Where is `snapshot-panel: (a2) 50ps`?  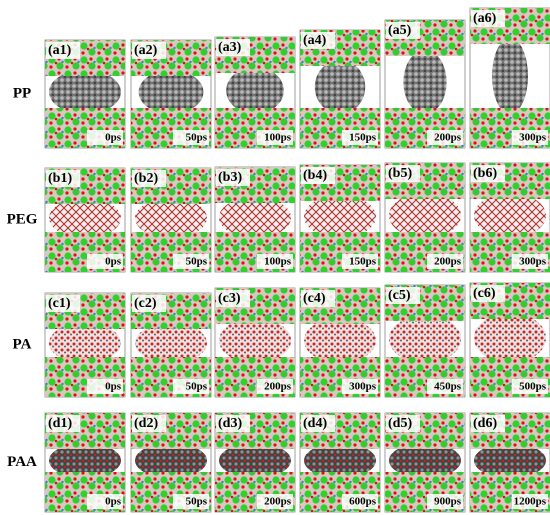 snapshot-panel: (a2) 50ps is located at coordinates (171, 94).